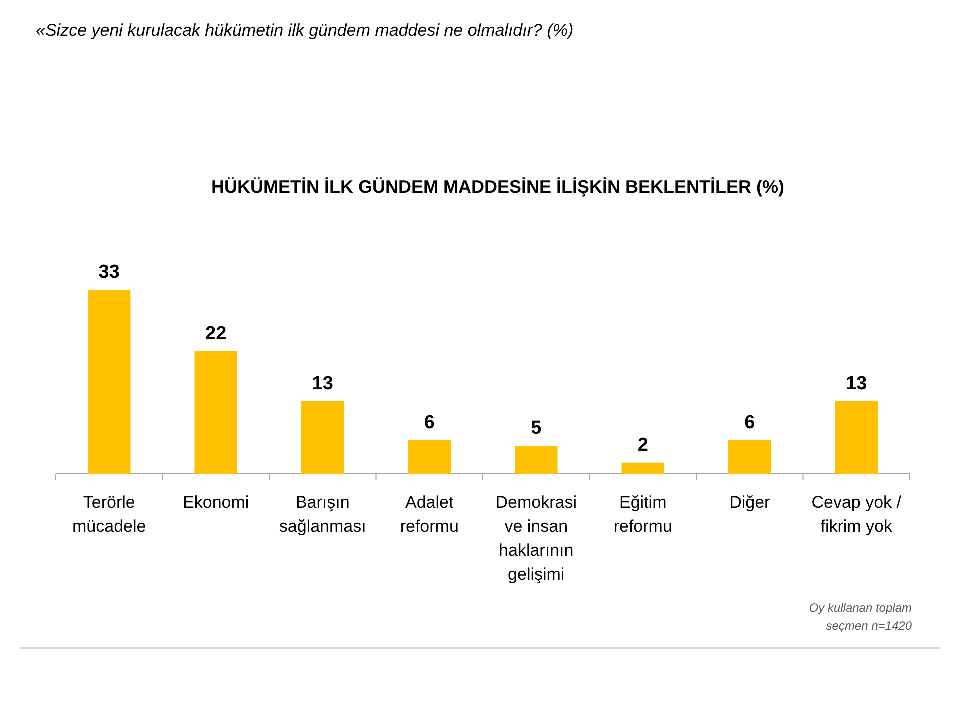 The width and height of the screenshot is (960, 720). What do you see at coordinates (322, 514) in the screenshot?
I see `x-tick-label: Barışın sağlanması` at bounding box center [322, 514].